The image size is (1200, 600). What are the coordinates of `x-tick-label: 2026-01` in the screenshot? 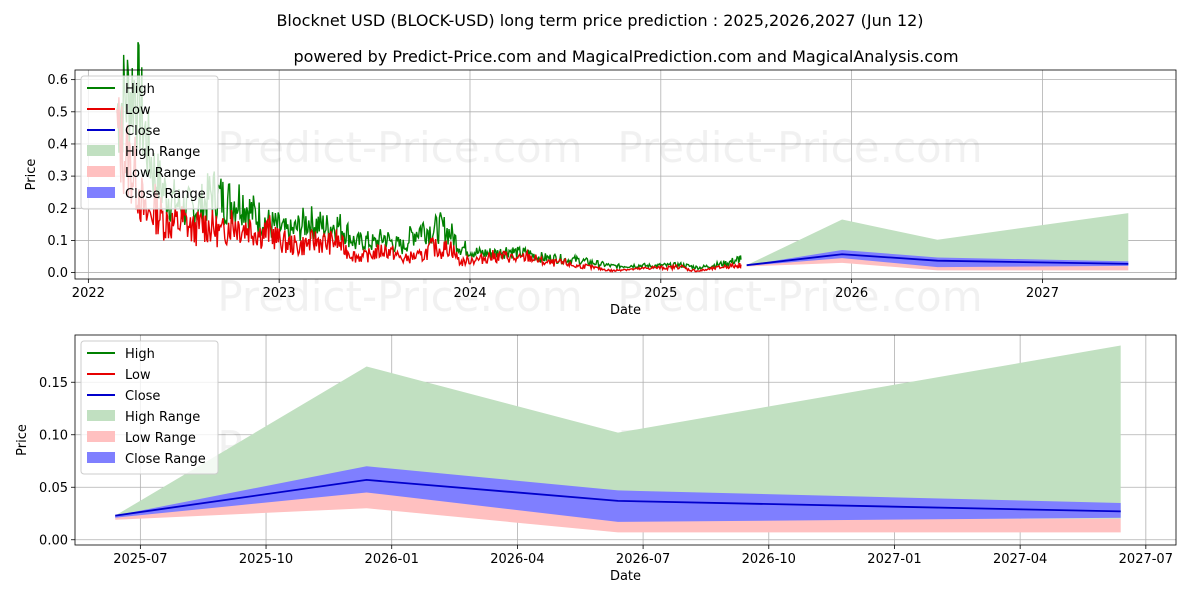 It's located at (392, 559).